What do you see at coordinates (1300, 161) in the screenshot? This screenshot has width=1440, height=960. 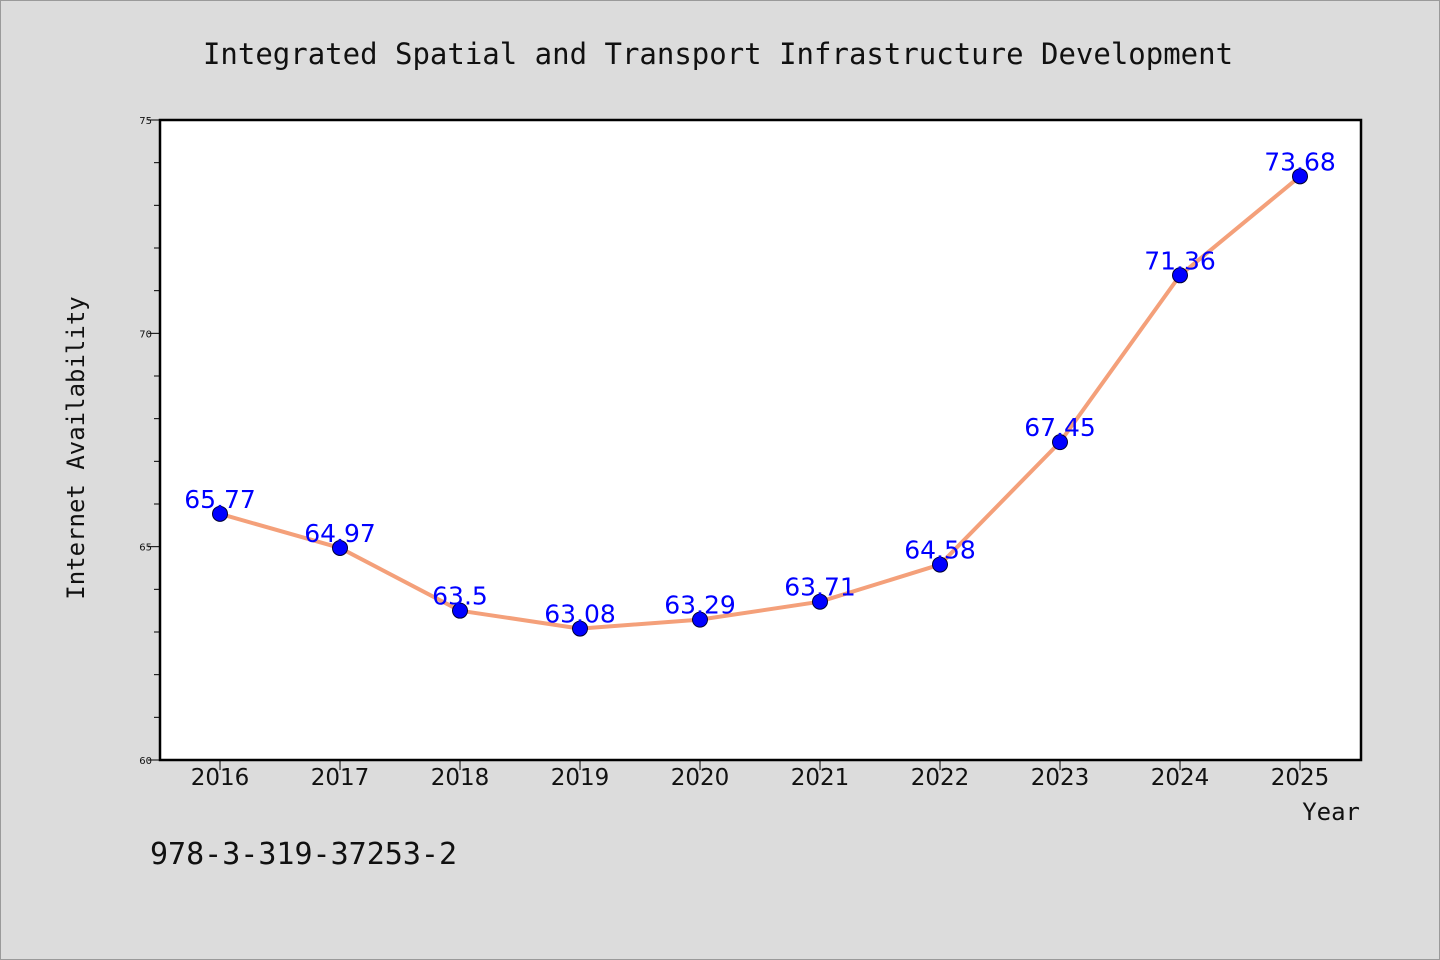 I see `data-label: 73.68` at bounding box center [1300, 161].